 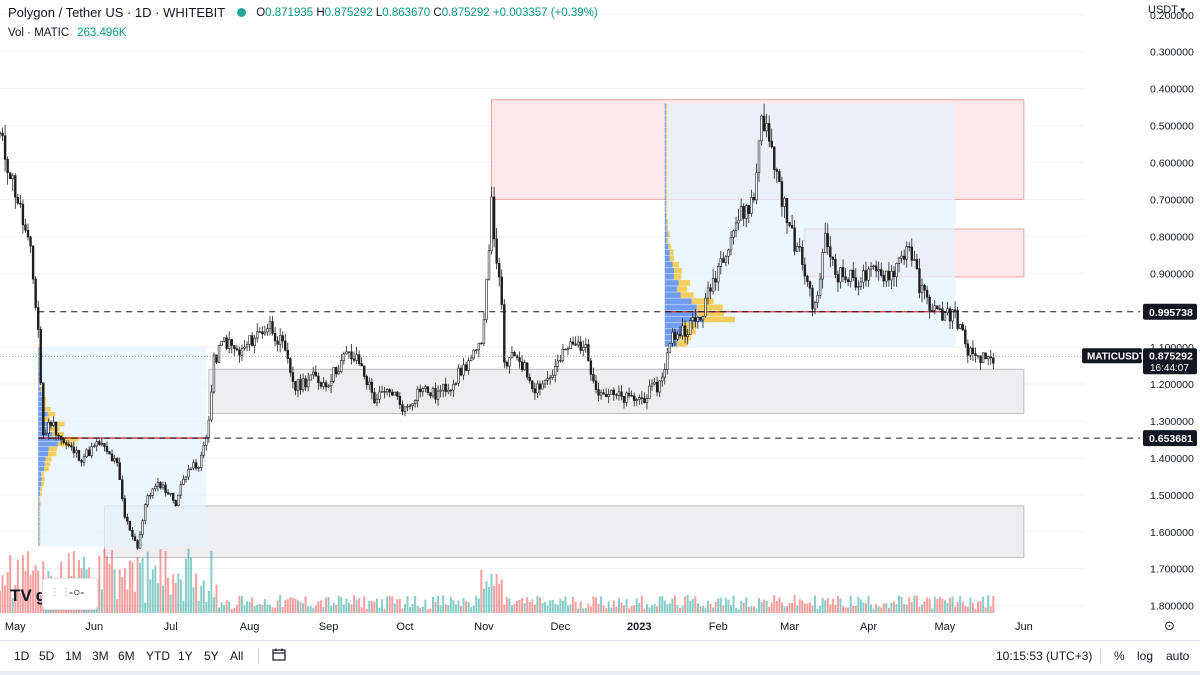 I want to click on time-tick-label: Jun, so click(x=1024, y=627).